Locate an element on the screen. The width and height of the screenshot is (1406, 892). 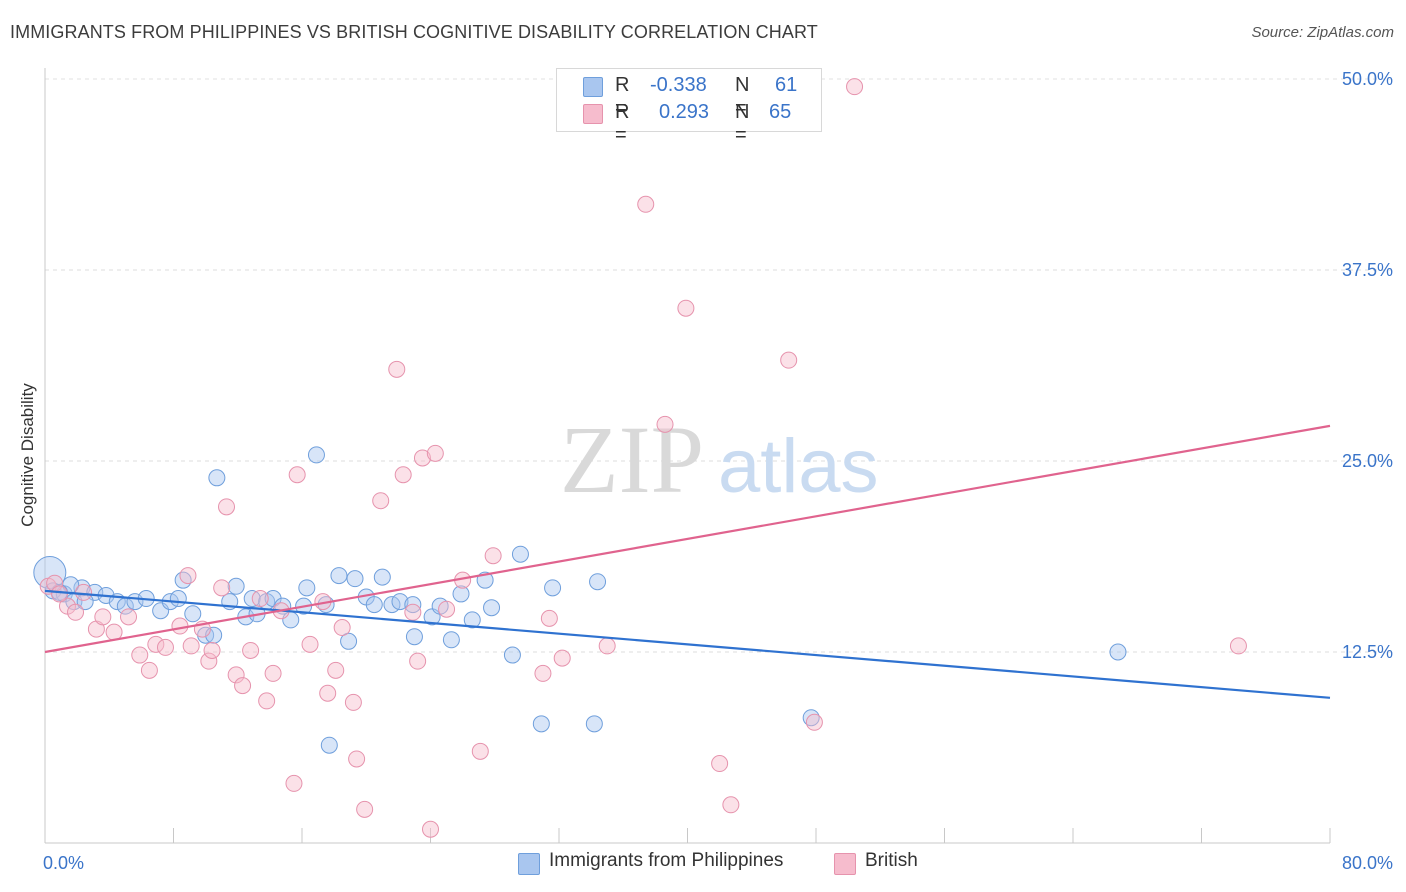
legend-n-value: 61 is located at coordinates (786, 85).